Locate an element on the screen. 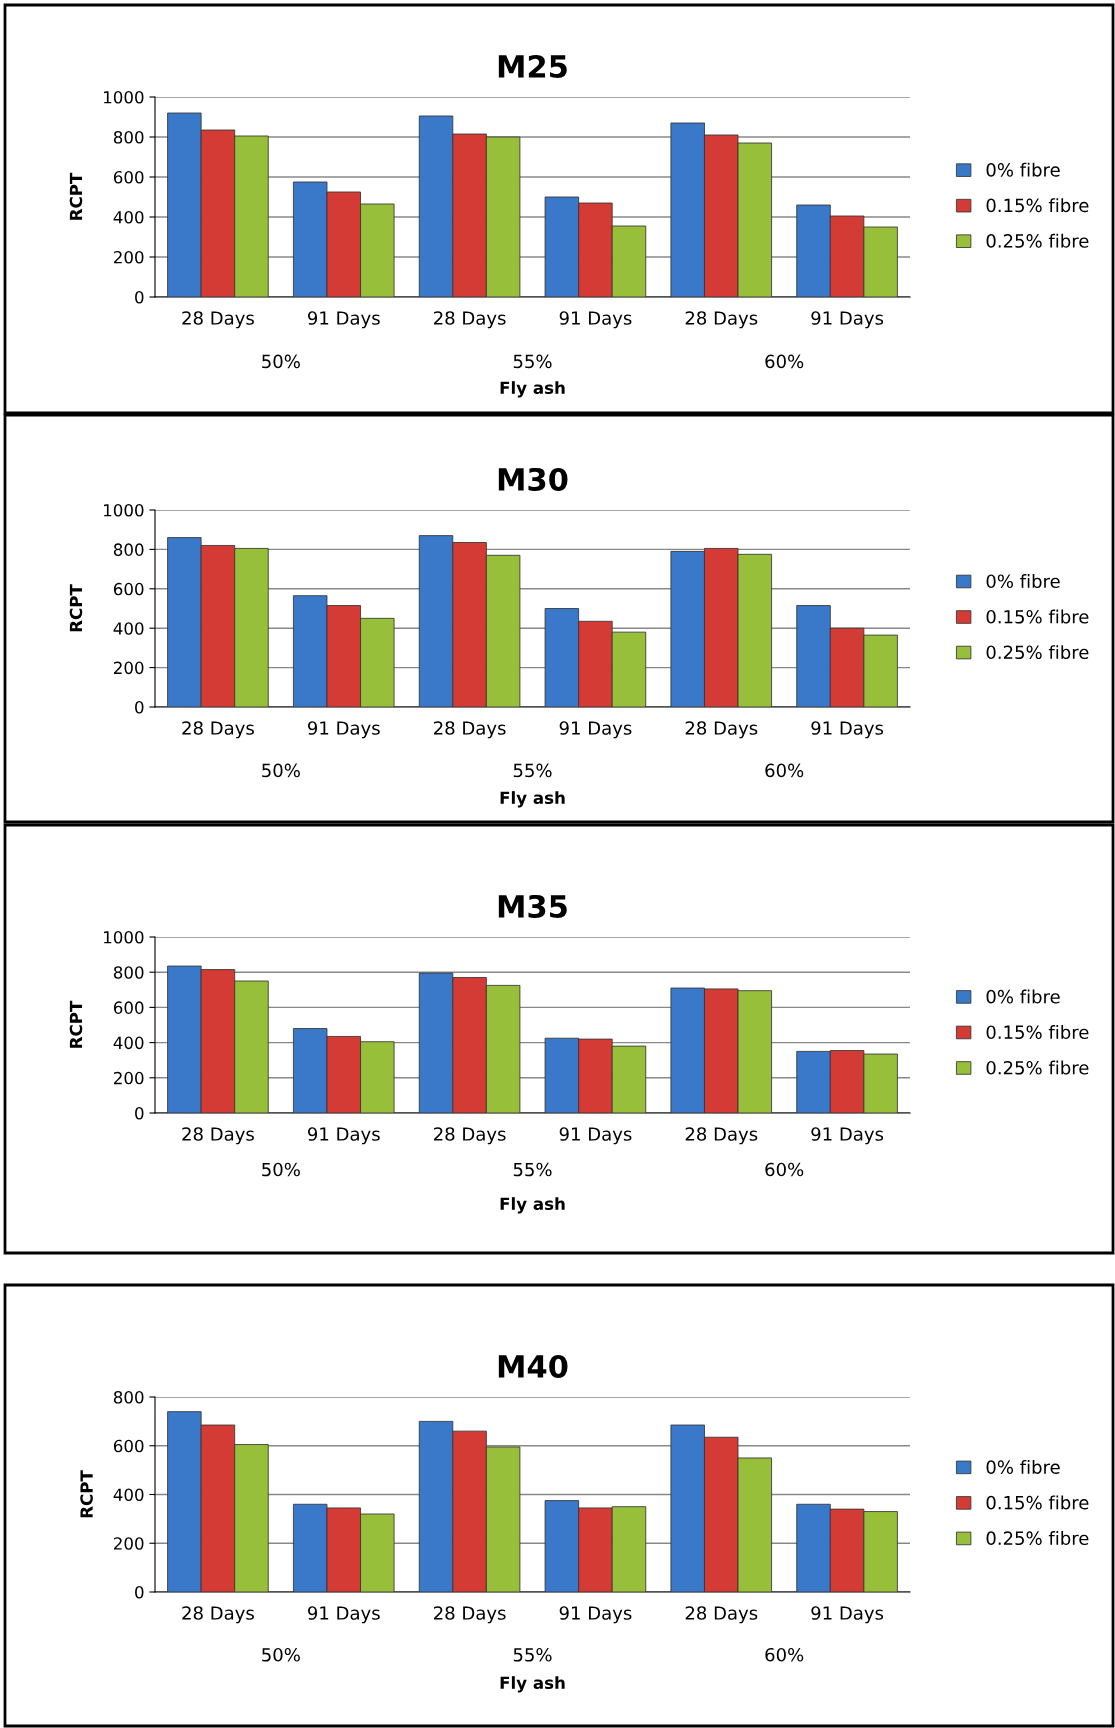 This screenshot has height=1728, width=1115. chart-title: M40 is located at coordinates (533, 1366).